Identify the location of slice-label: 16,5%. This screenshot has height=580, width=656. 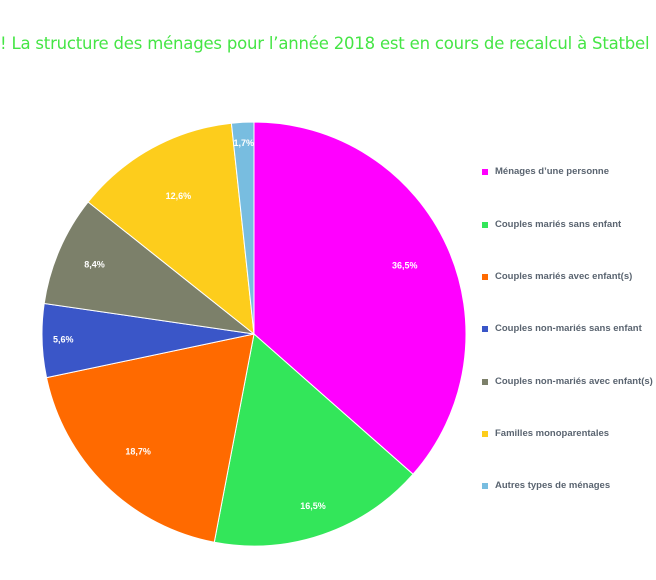
(313, 506).